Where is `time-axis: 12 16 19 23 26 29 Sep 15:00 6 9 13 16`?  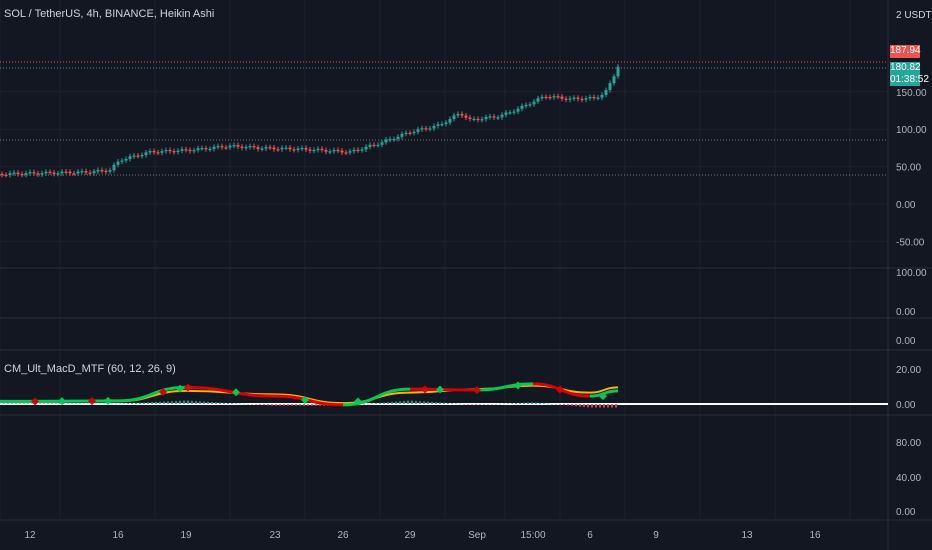
time-axis: 12 16 19 23 26 29 Sep 15:00 6 9 13 16 is located at coordinates (422, 535).